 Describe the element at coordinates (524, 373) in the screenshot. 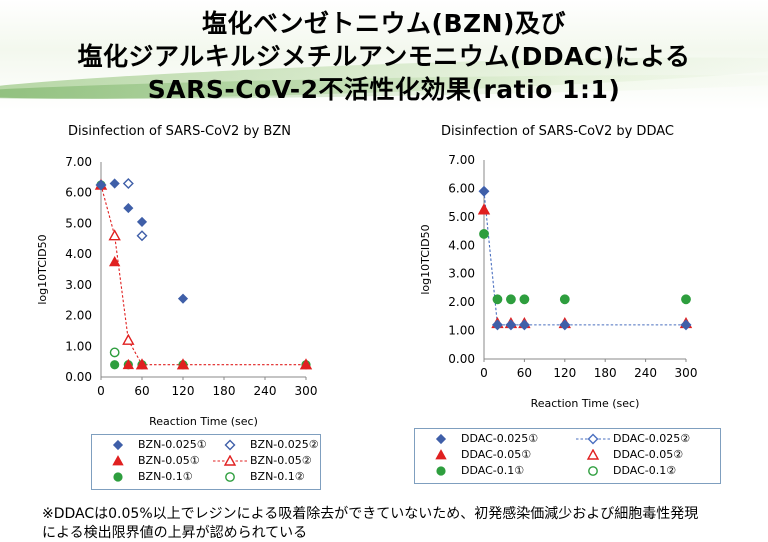

I see `x-tick-label: 60` at that location.